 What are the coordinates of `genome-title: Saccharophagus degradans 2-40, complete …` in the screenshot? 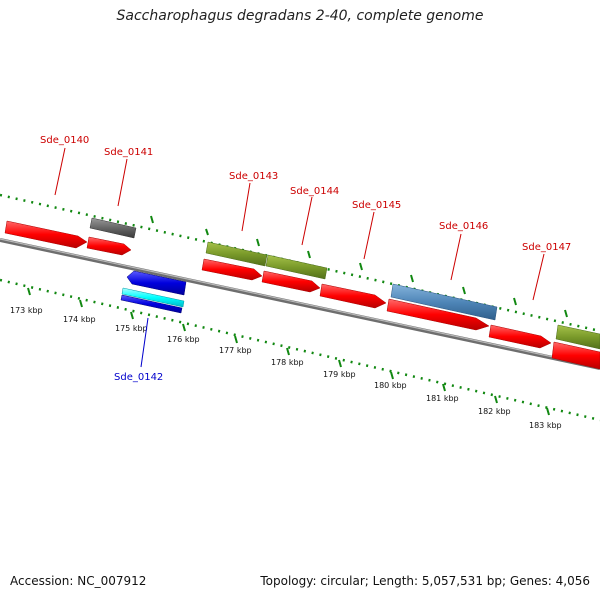 It's located at (300, 16).